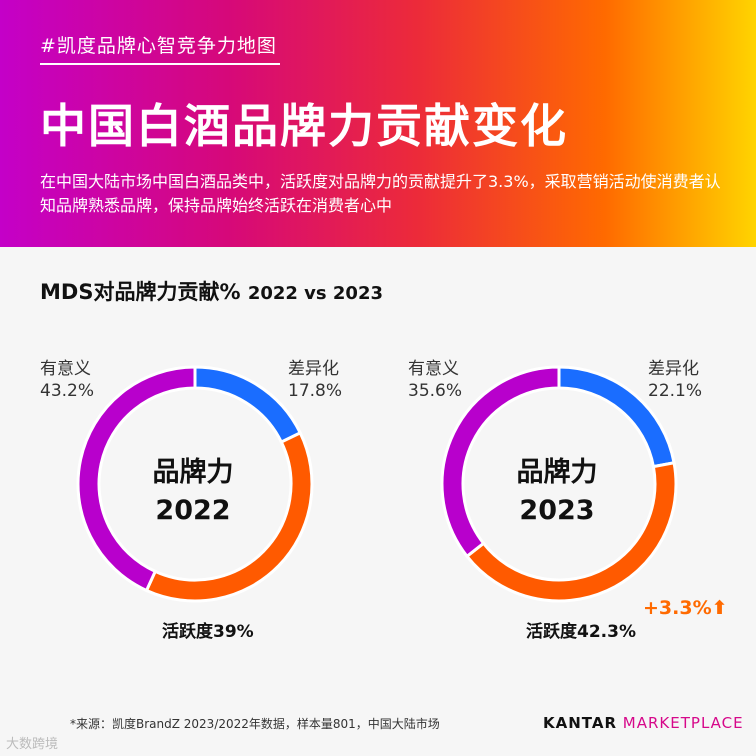  Describe the element at coordinates (675, 391) in the screenshot. I see `label-different-2023-value: 22.1%` at that location.